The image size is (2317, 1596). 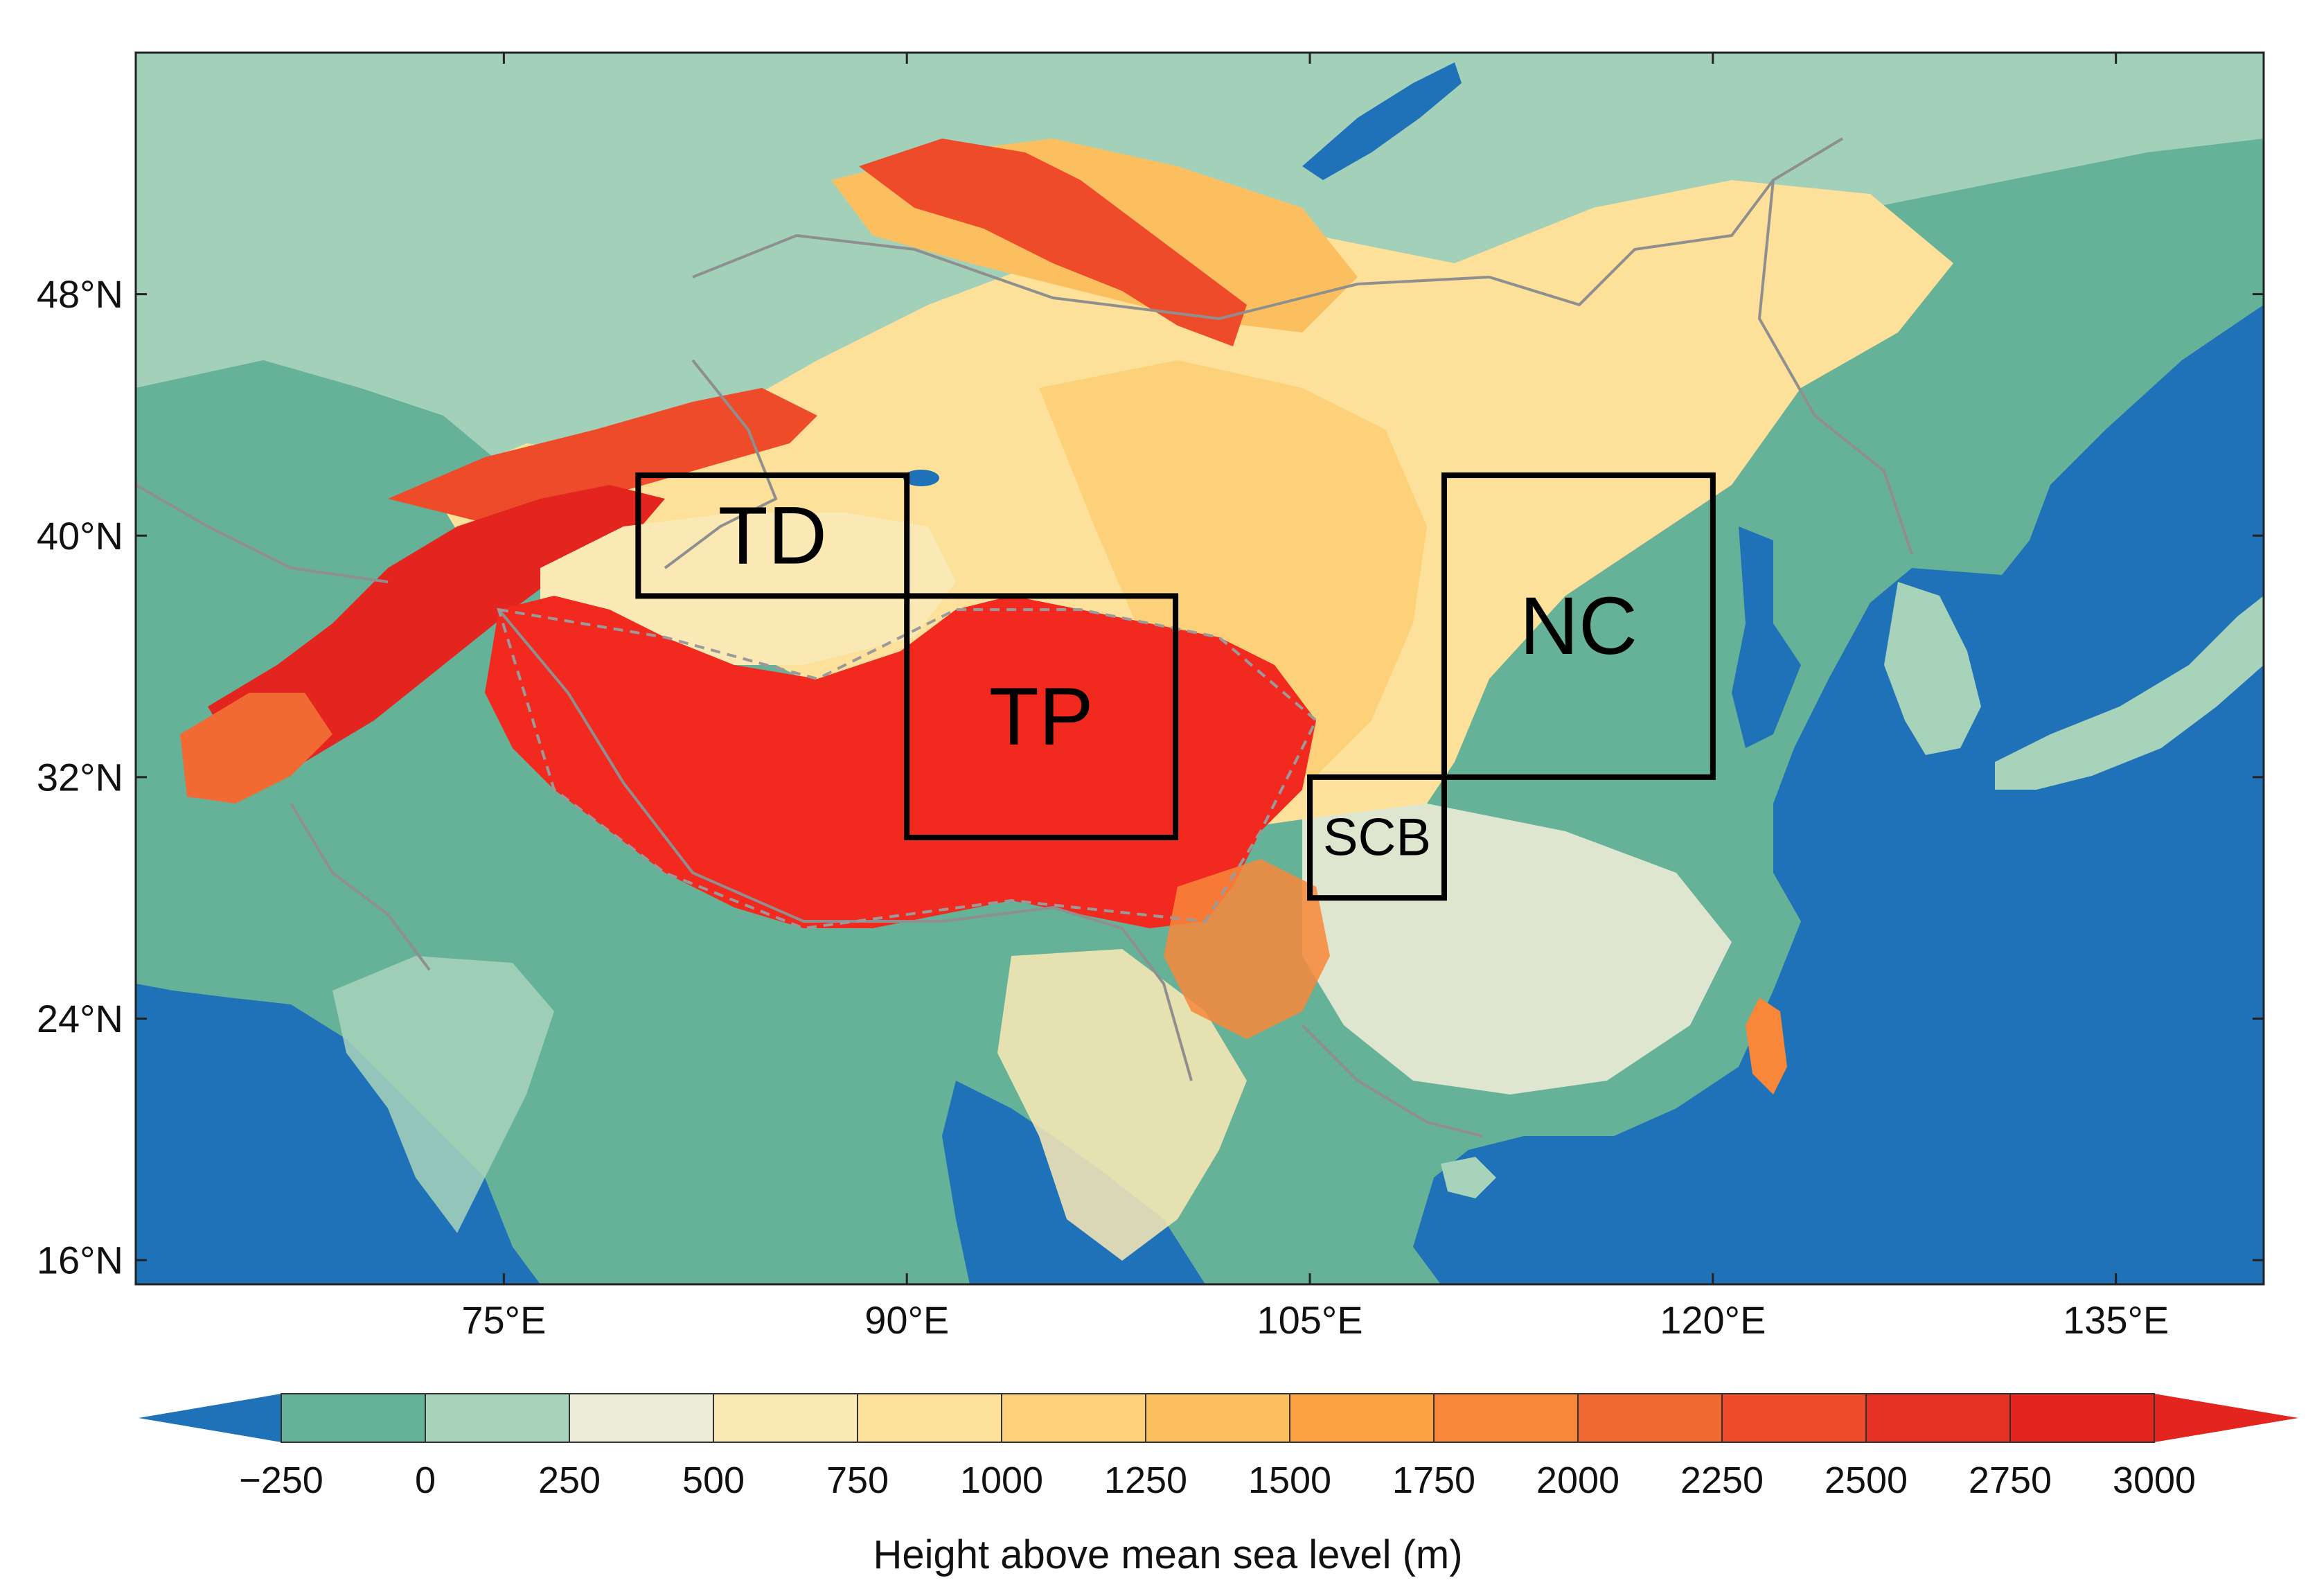 What do you see at coordinates (443, 1094) in the screenshot?
I see `india-hills` at bounding box center [443, 1094].